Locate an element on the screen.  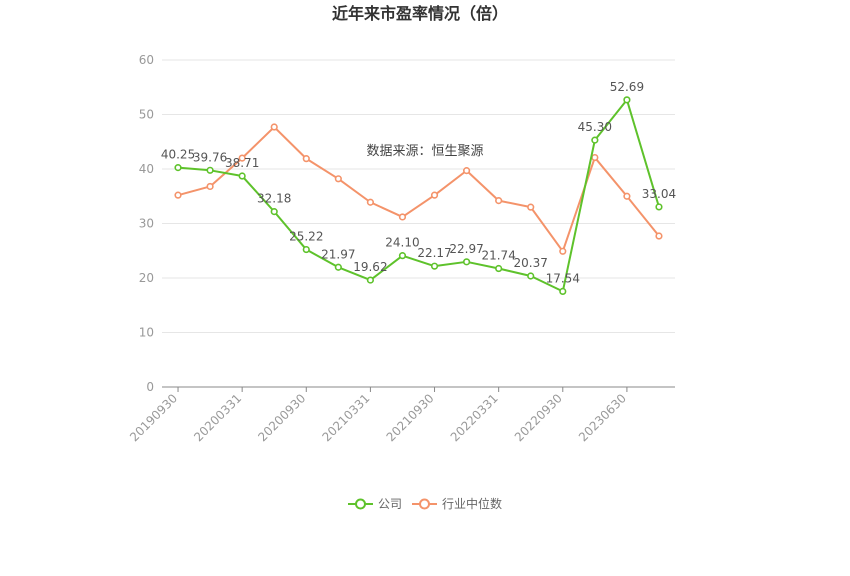
data-label: 17.54 is located at coordinates (563, 278).